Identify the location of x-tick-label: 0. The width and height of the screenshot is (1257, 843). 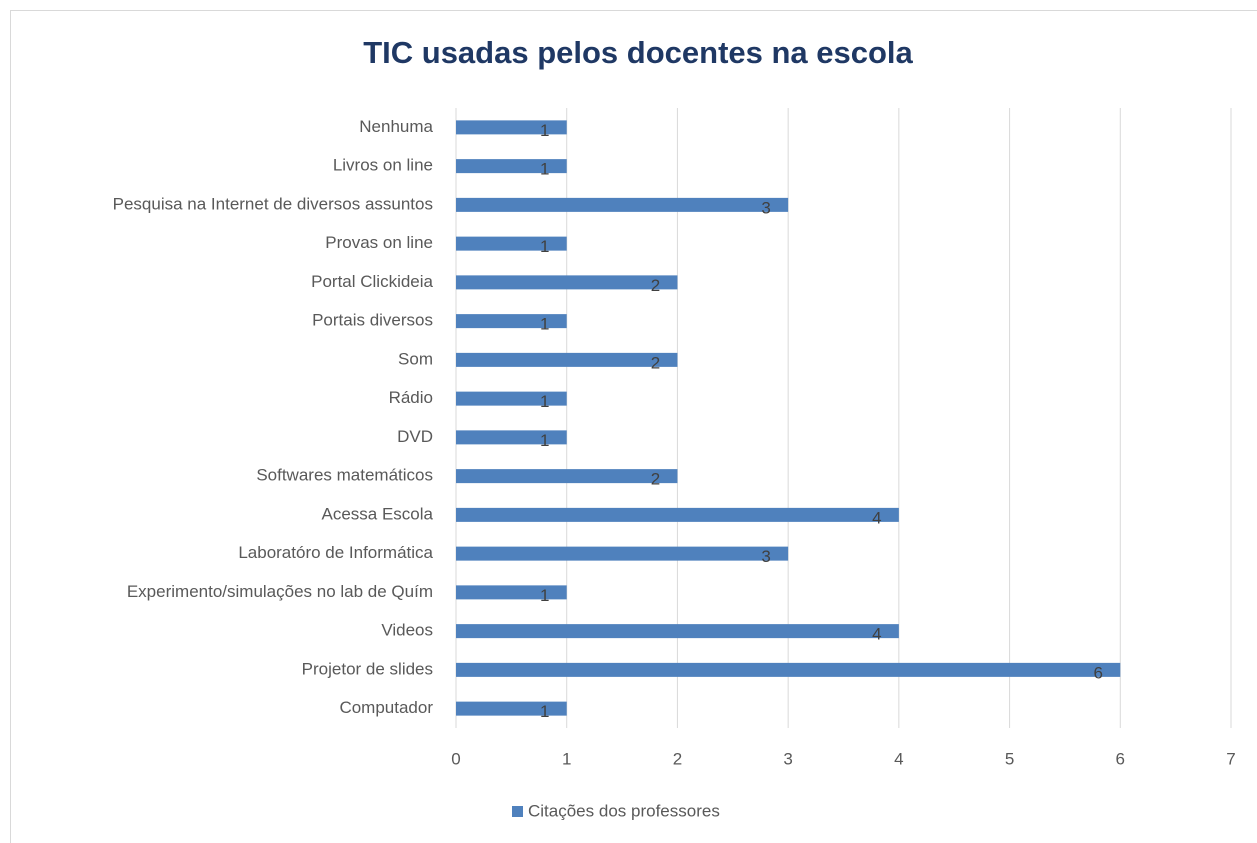
(455, 758).